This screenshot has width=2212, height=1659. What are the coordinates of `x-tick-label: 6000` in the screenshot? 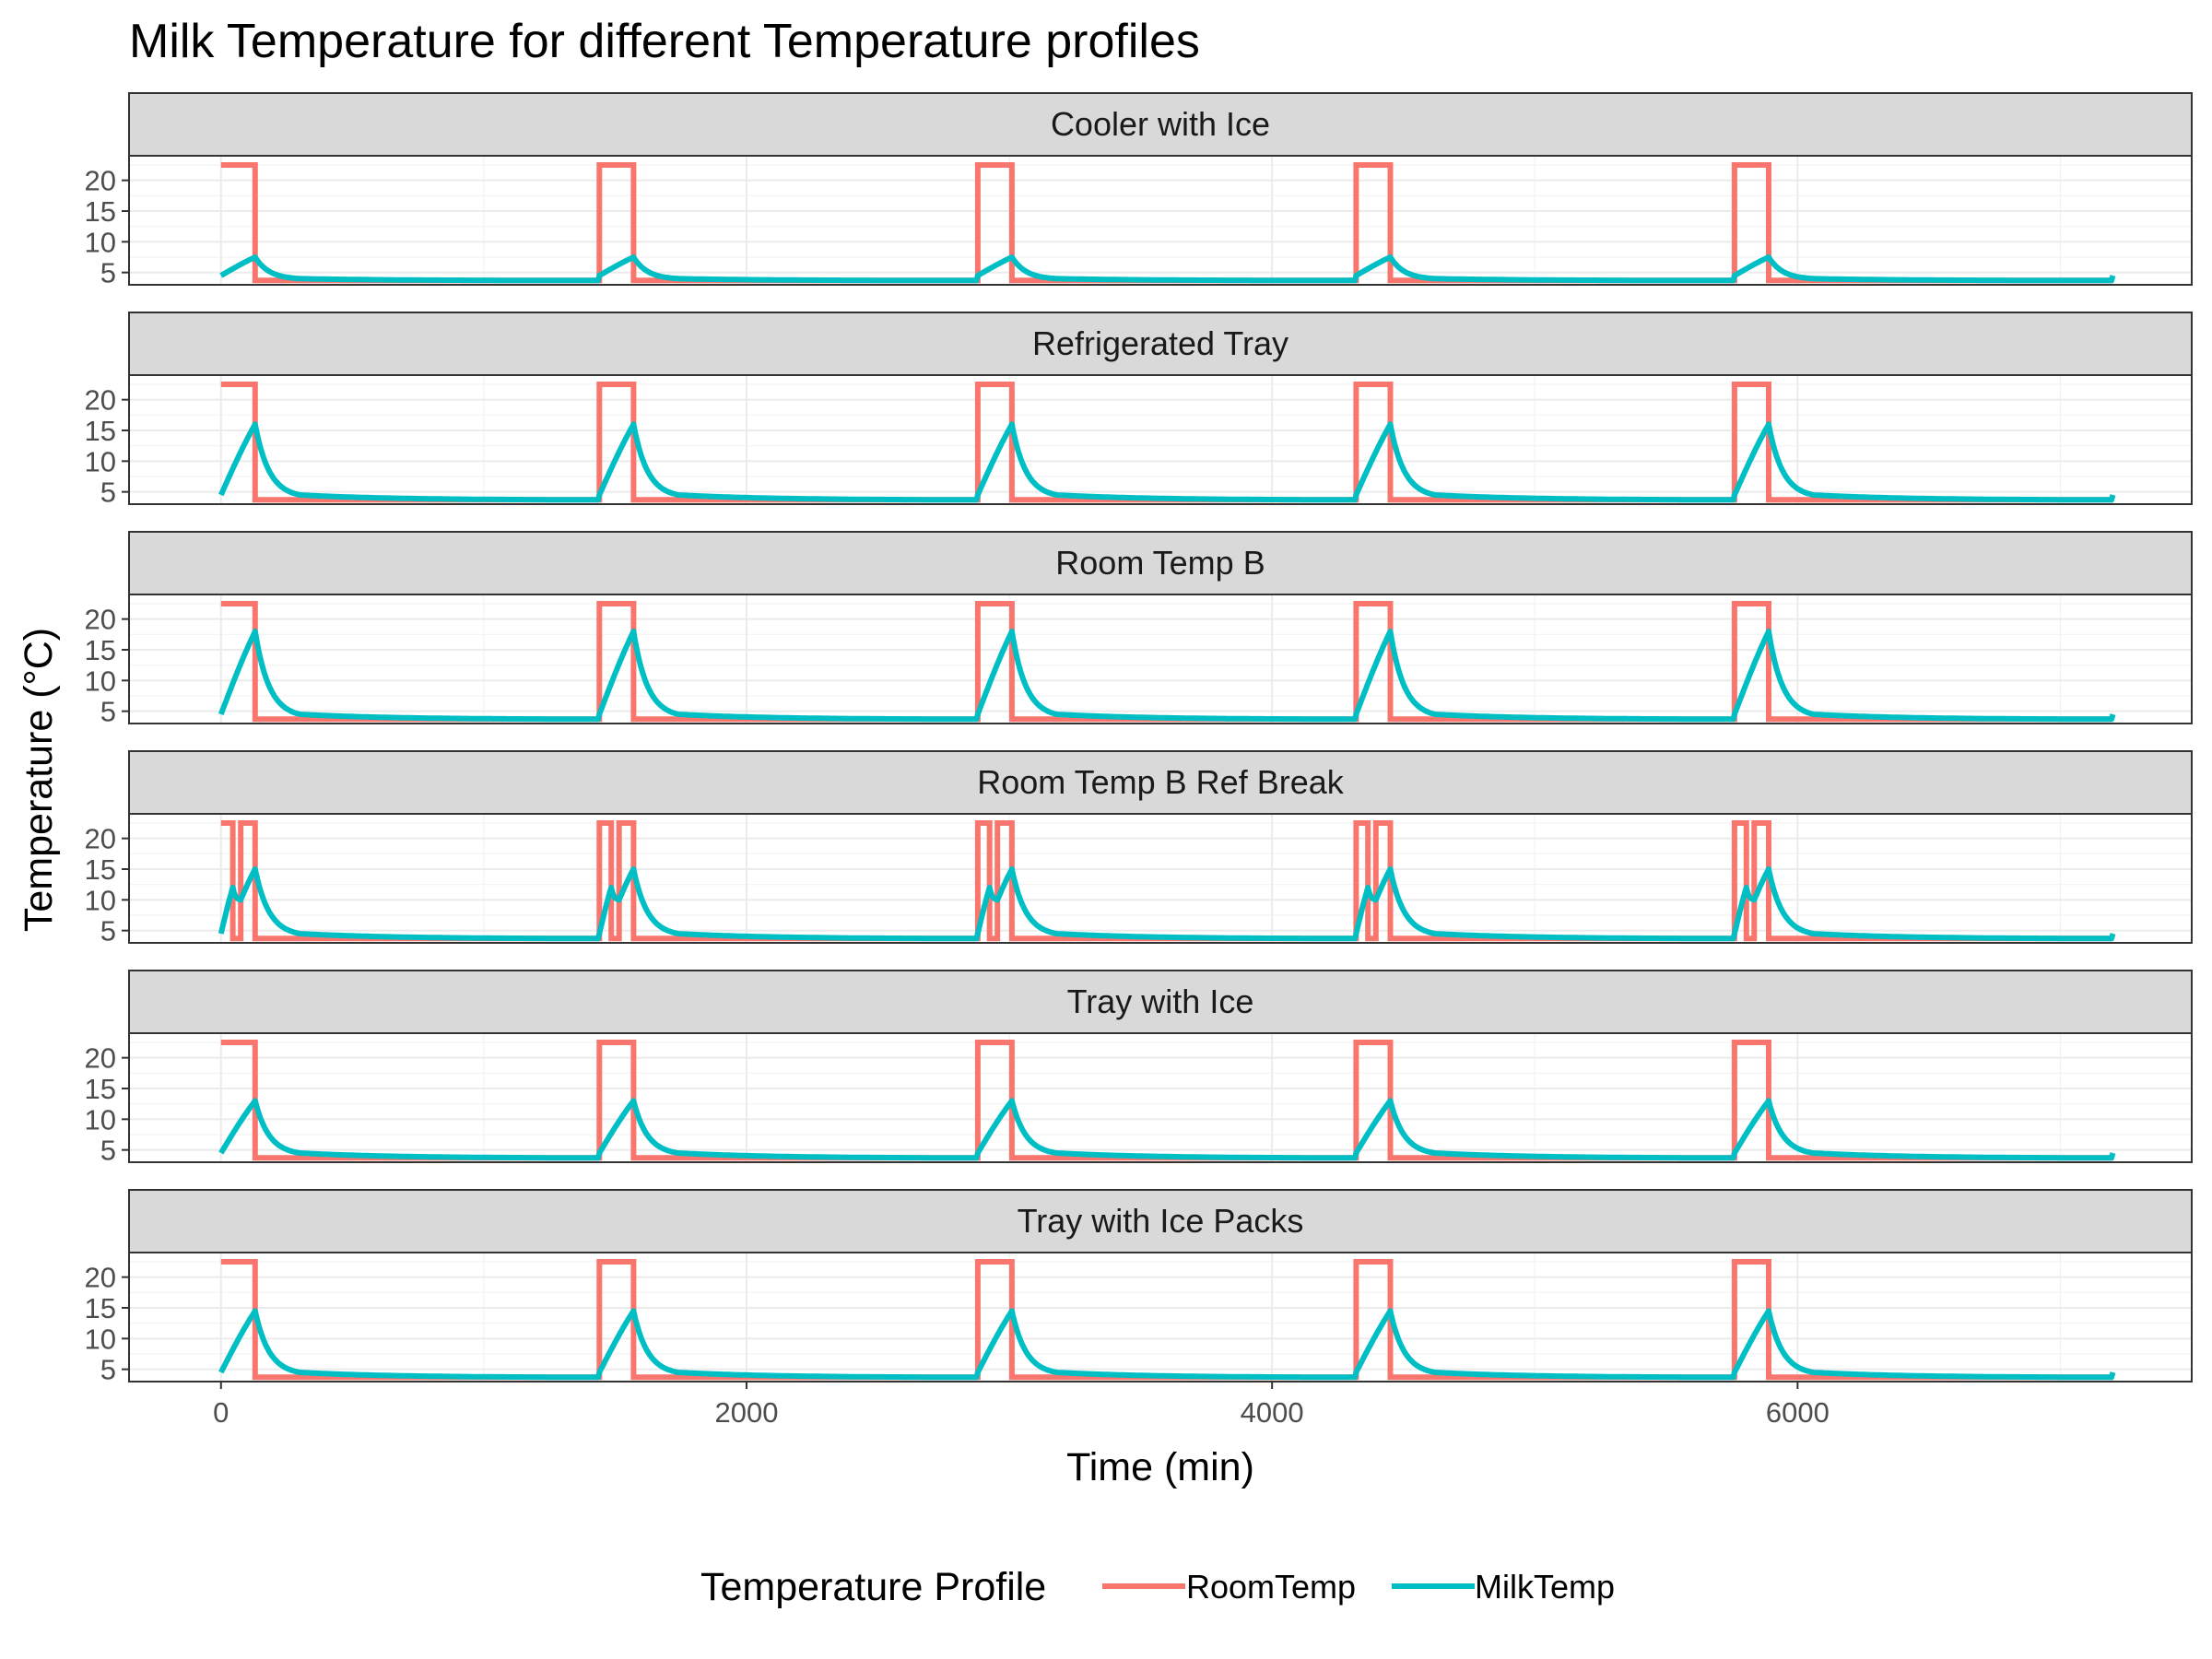 It's located at (1798, 1412).